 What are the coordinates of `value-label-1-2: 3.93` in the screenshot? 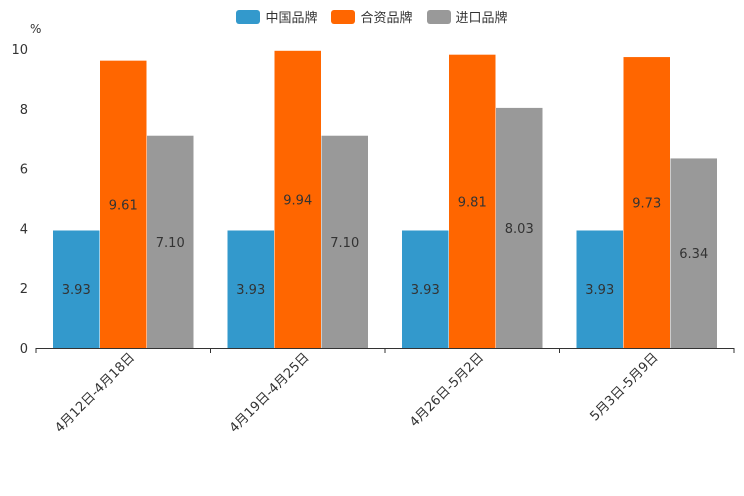 It's located at (250, 290).